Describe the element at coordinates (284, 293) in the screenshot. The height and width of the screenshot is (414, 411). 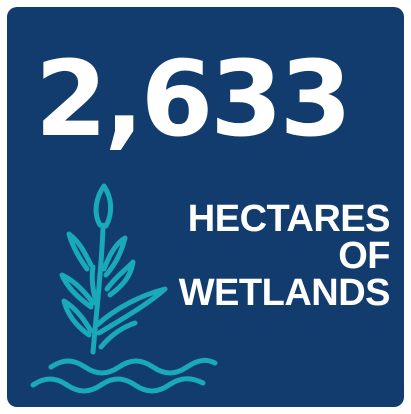
I see `caption-line: WETLANDS` at that location.